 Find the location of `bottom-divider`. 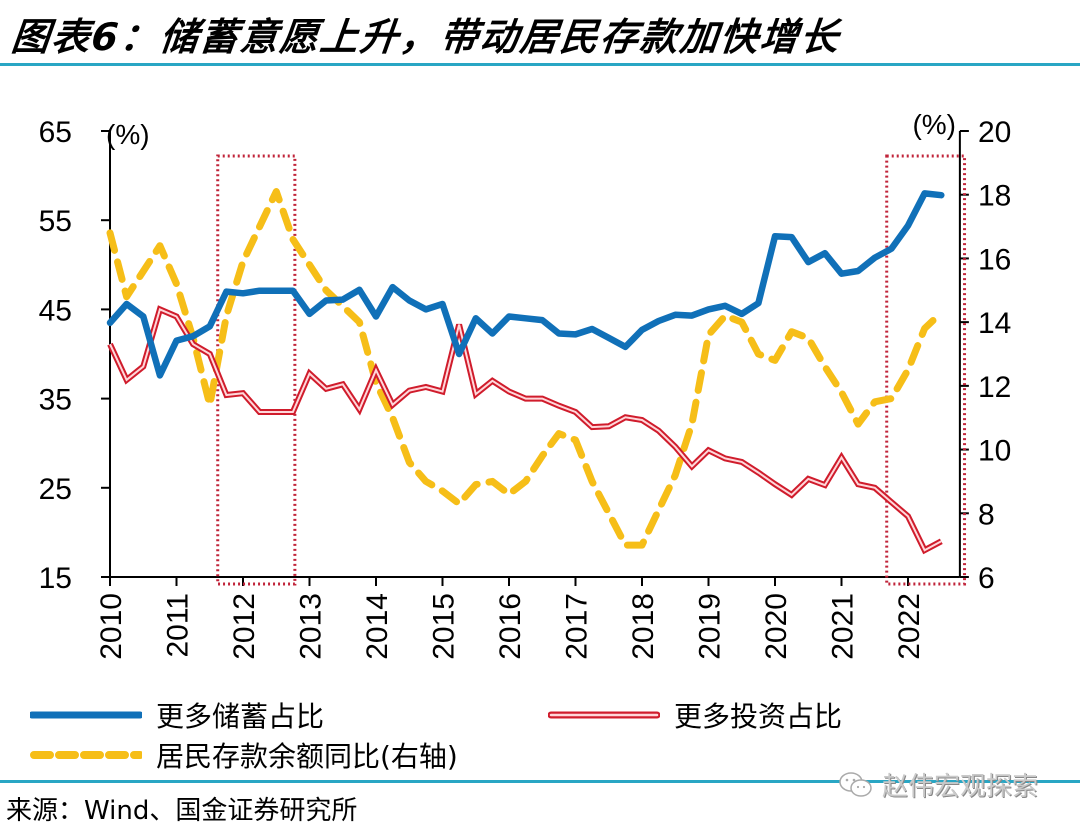

bottom-divider is located at coordinates (540, 781).